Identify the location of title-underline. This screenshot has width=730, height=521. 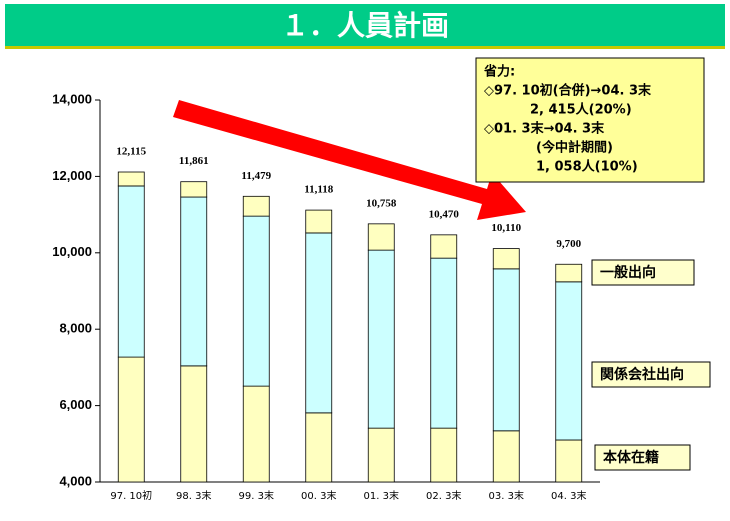
(365, 47).